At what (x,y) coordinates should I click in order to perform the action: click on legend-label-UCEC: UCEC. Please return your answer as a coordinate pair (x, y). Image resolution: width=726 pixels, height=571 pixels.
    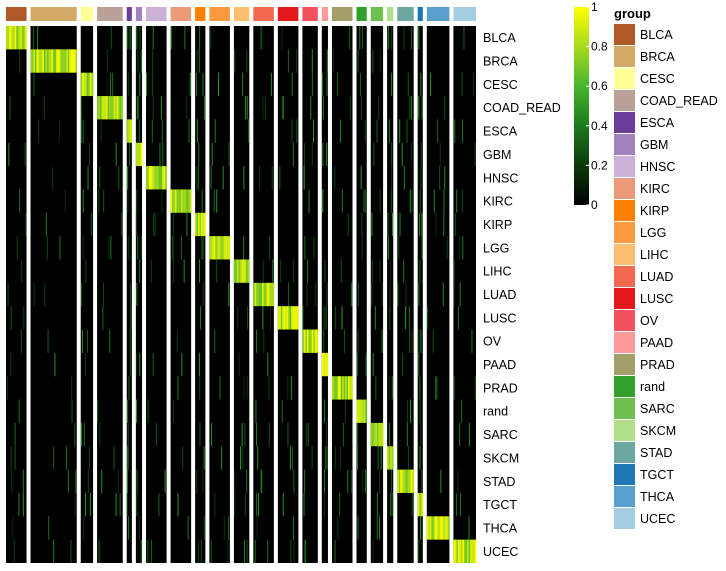
    Looking at the image, I should click on (657, 519).